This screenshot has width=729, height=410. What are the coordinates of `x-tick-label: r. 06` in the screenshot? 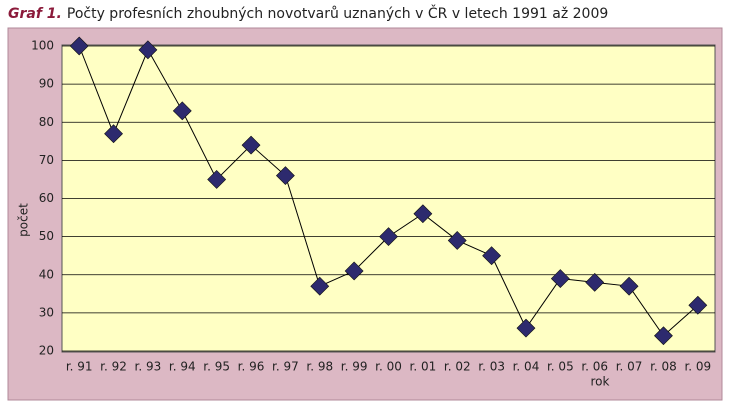 It's located at (594, 367).